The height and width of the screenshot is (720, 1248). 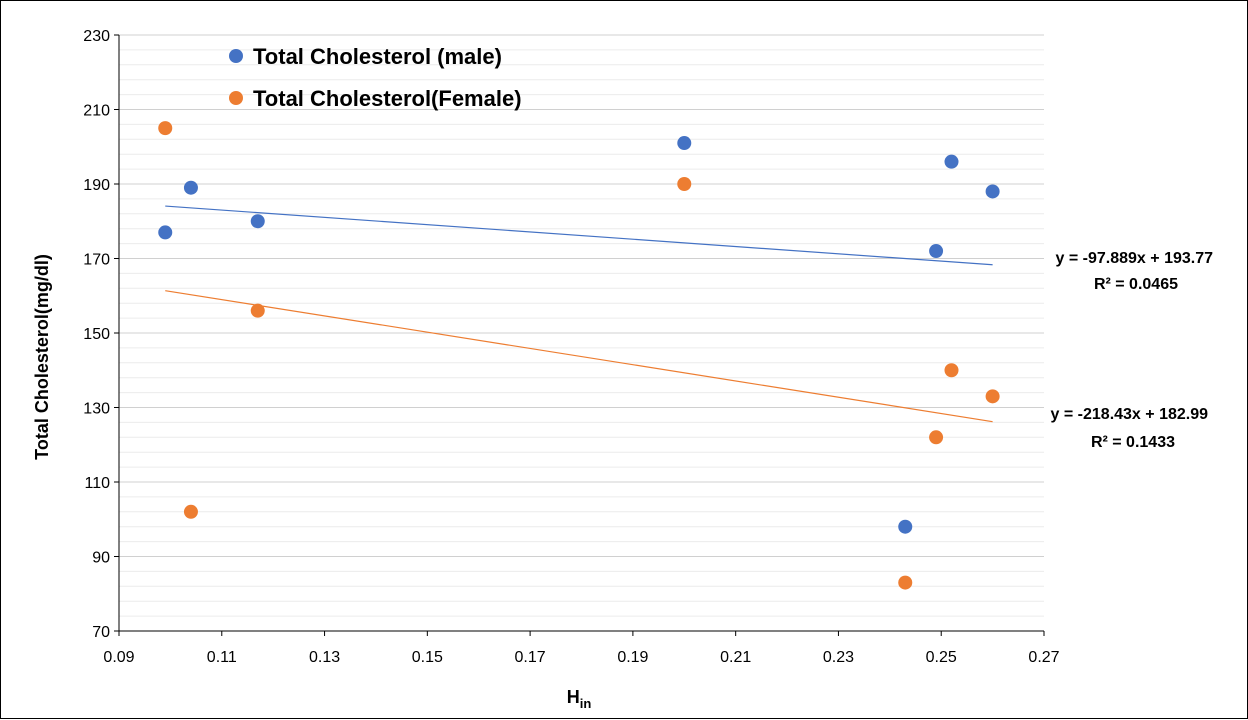 I want to click on trendline-female, so click(x=579, y=356).